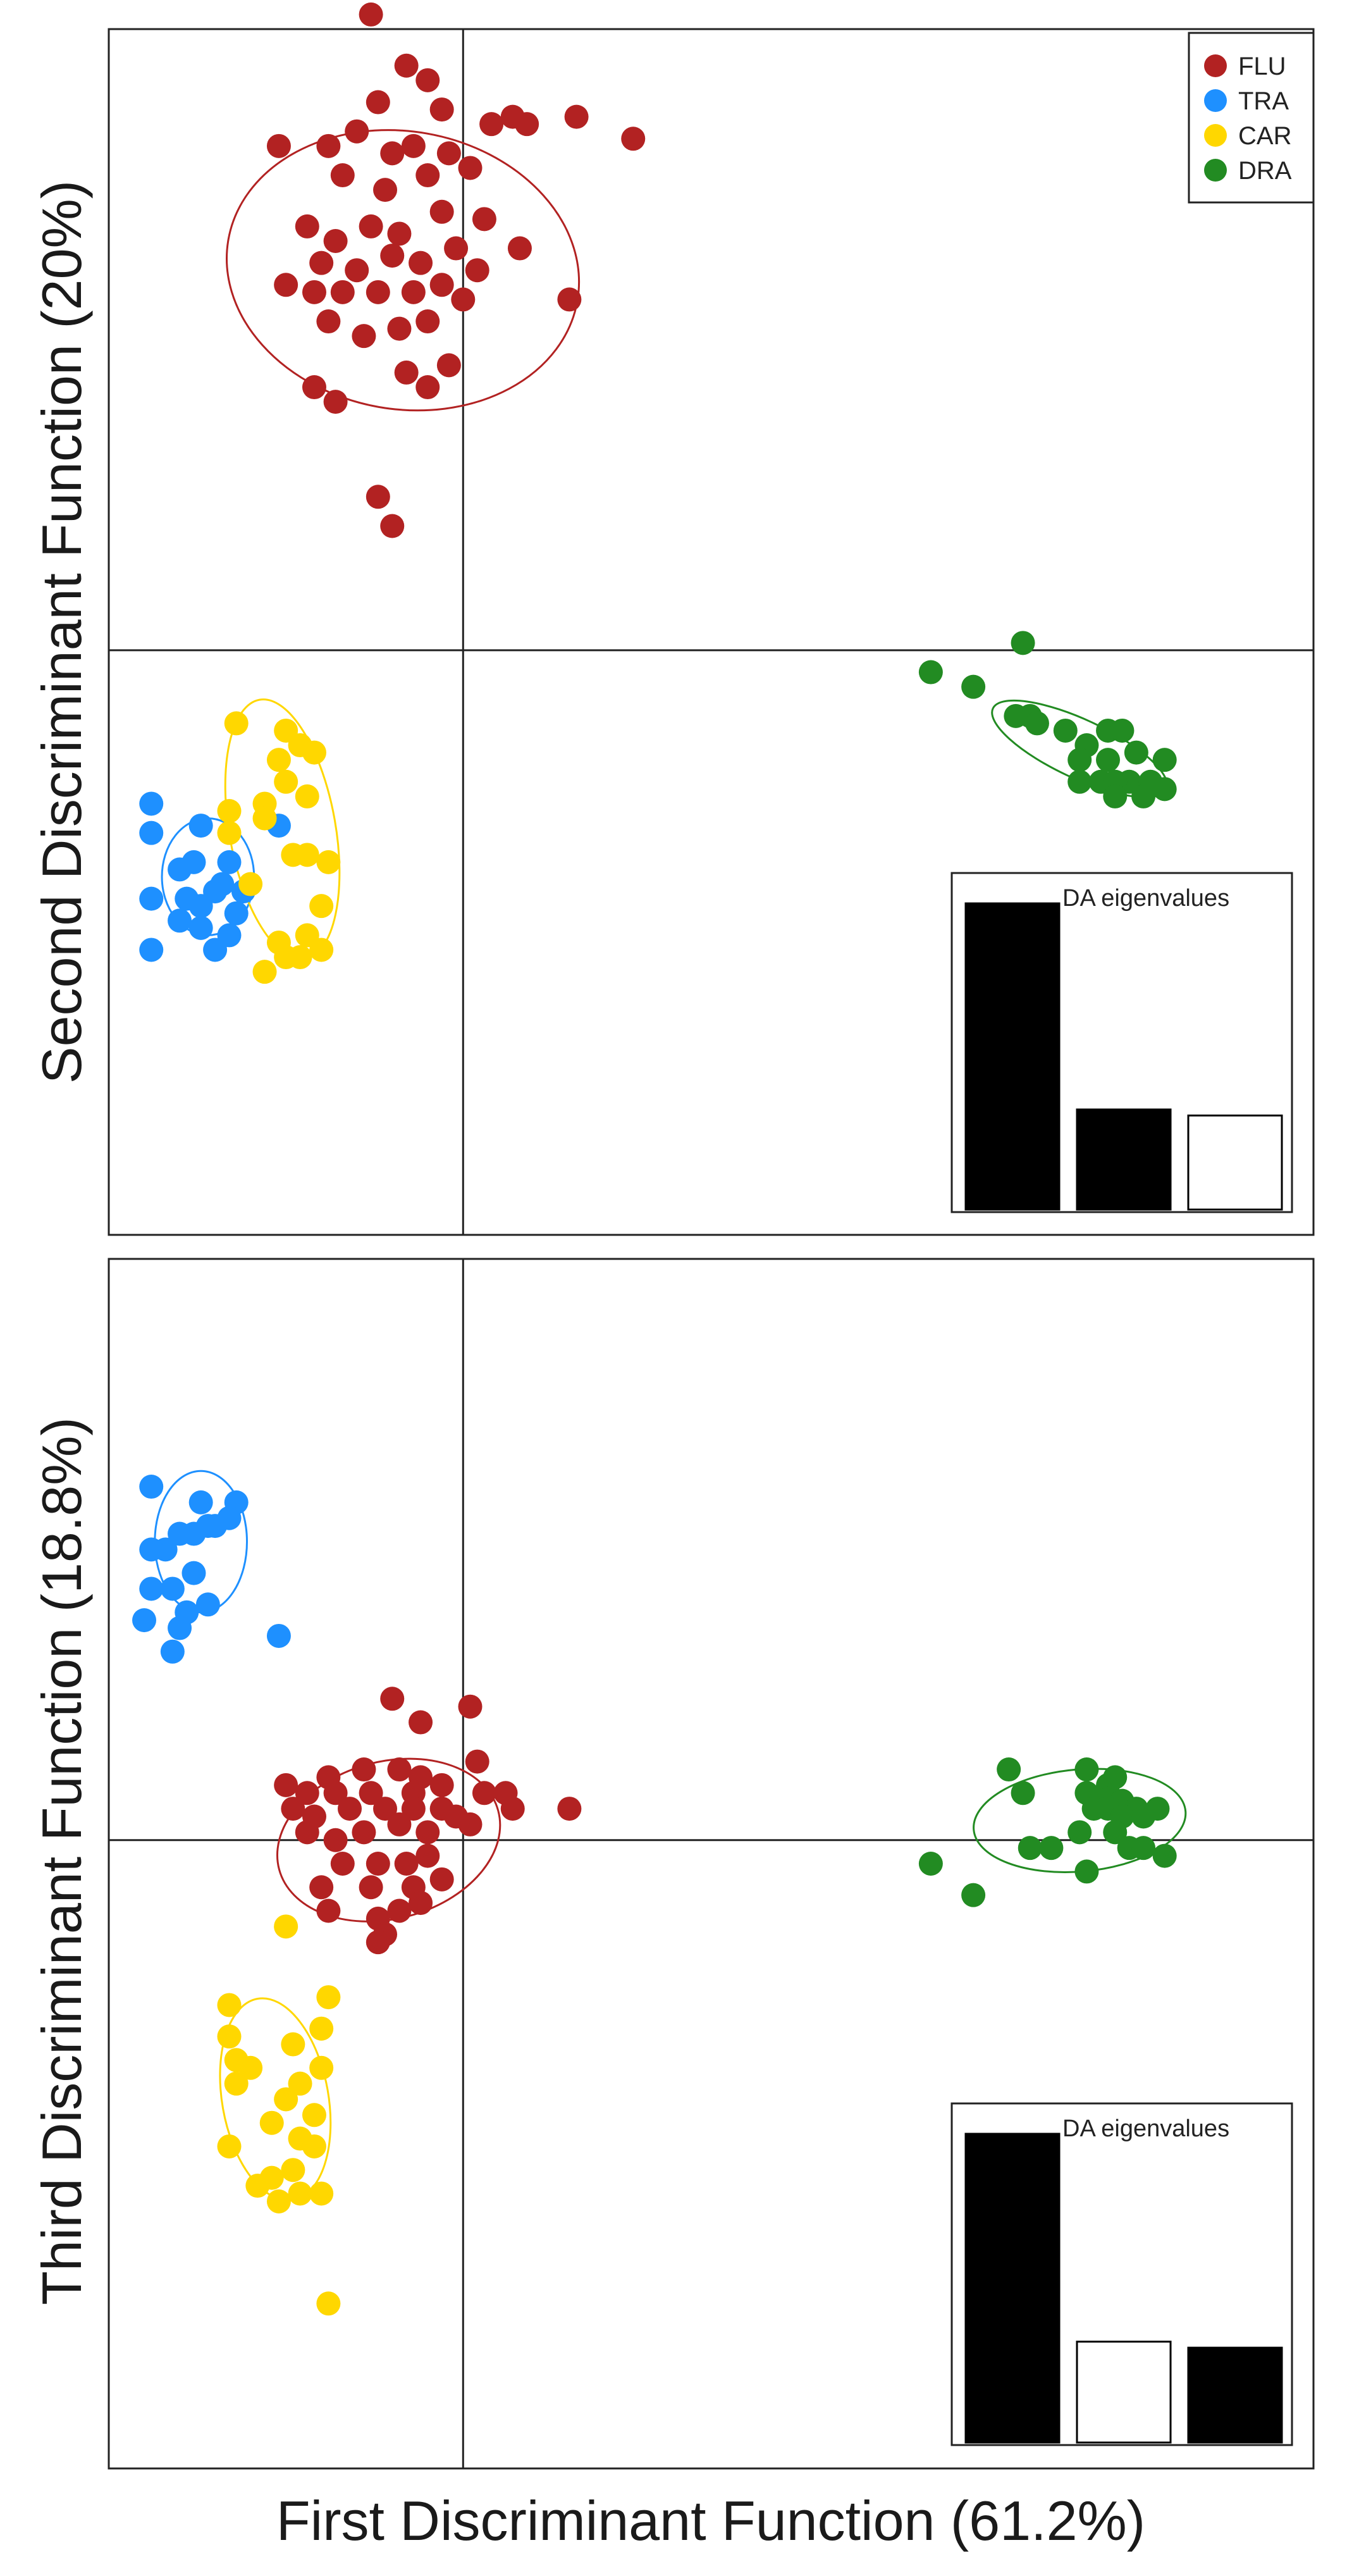 The image size is (1347, 2576). What do you see at coordinates (1122, 1043) in the screenshot?
I see `top-eigenvalue-inset: DA eigenvalues` at bounding box center [1122, 1043].